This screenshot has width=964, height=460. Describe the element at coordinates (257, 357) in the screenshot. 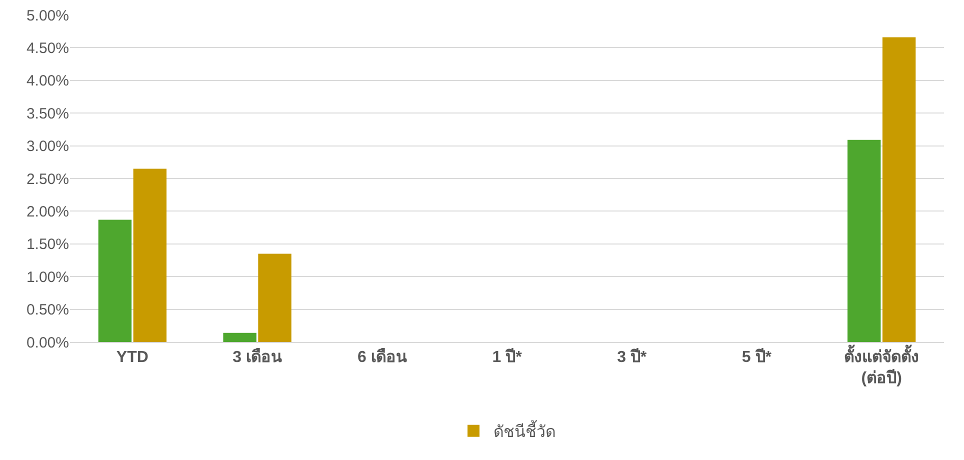

I see `x-tick-label: 3 เดือน` at that location.